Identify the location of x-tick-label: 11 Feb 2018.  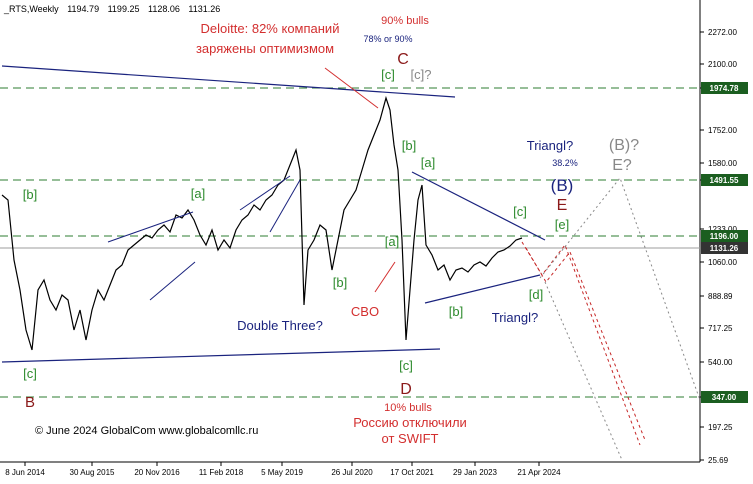
(221, 472).